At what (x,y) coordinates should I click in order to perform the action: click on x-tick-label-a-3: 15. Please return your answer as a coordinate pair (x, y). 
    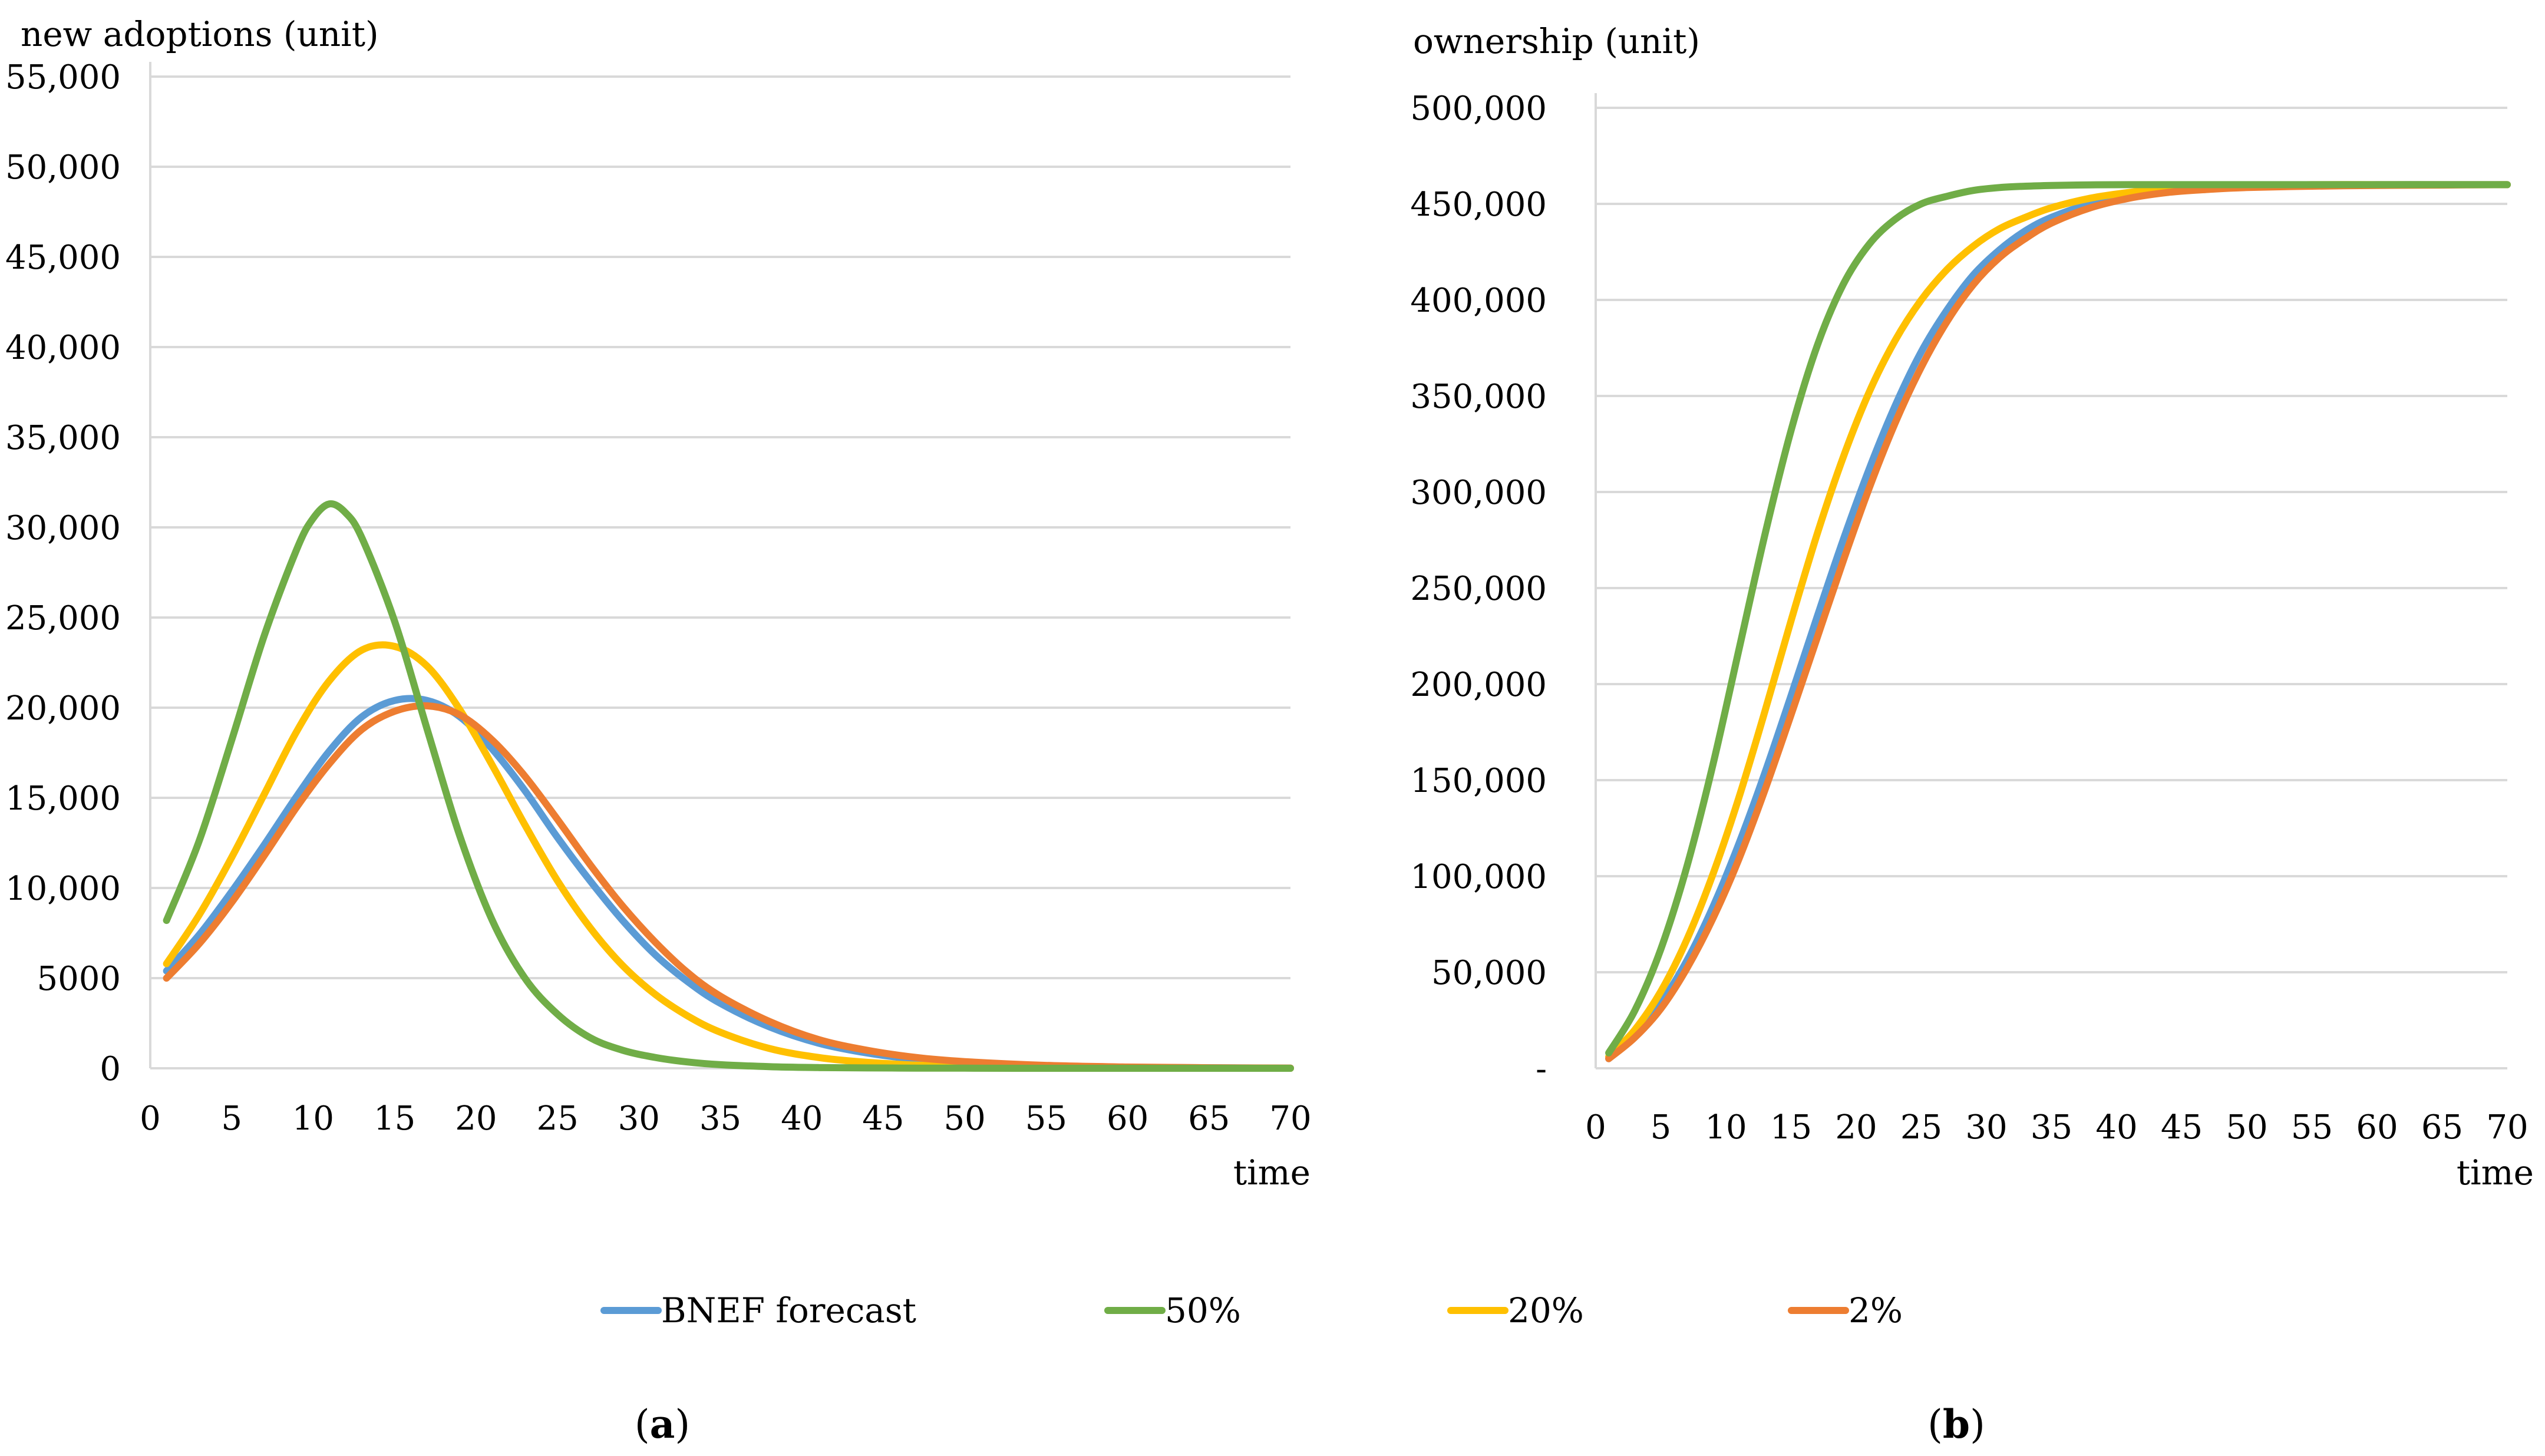
    Looking at the image, I should click on (394, 1119).